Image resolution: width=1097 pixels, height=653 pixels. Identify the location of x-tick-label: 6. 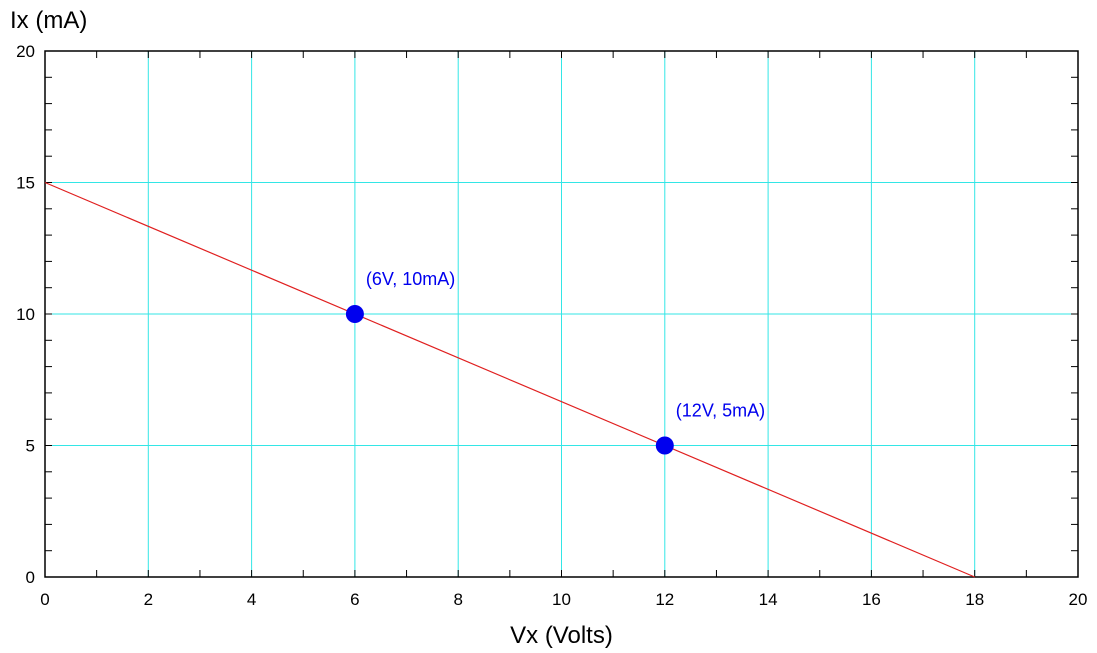
(354, 599).